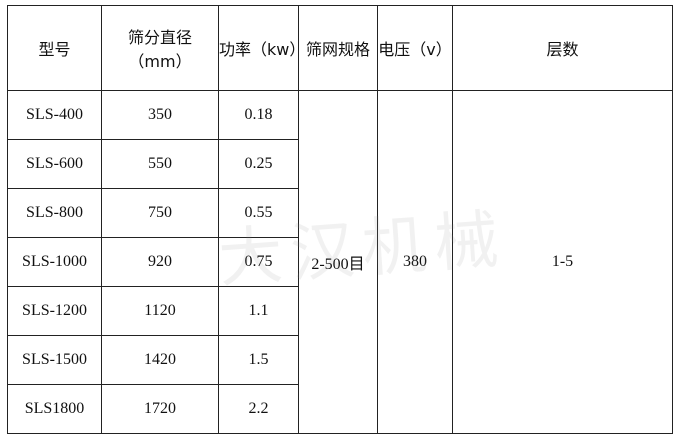 The width and height of the screenshot is (680, 447). I want to click on cell-diameter: 1120, so click(160, 311).